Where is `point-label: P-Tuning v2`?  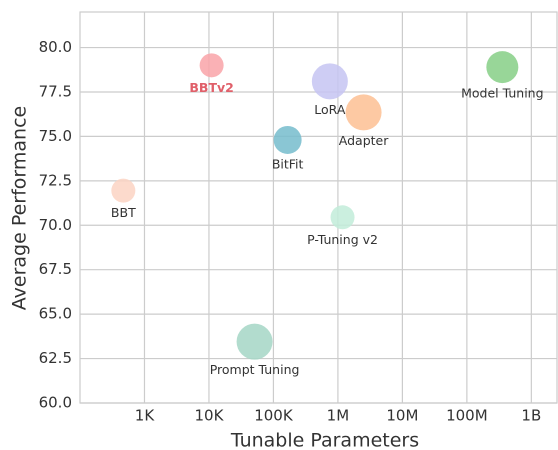 point-label: P-Tuning v2 is located at coordinates (342, 239).